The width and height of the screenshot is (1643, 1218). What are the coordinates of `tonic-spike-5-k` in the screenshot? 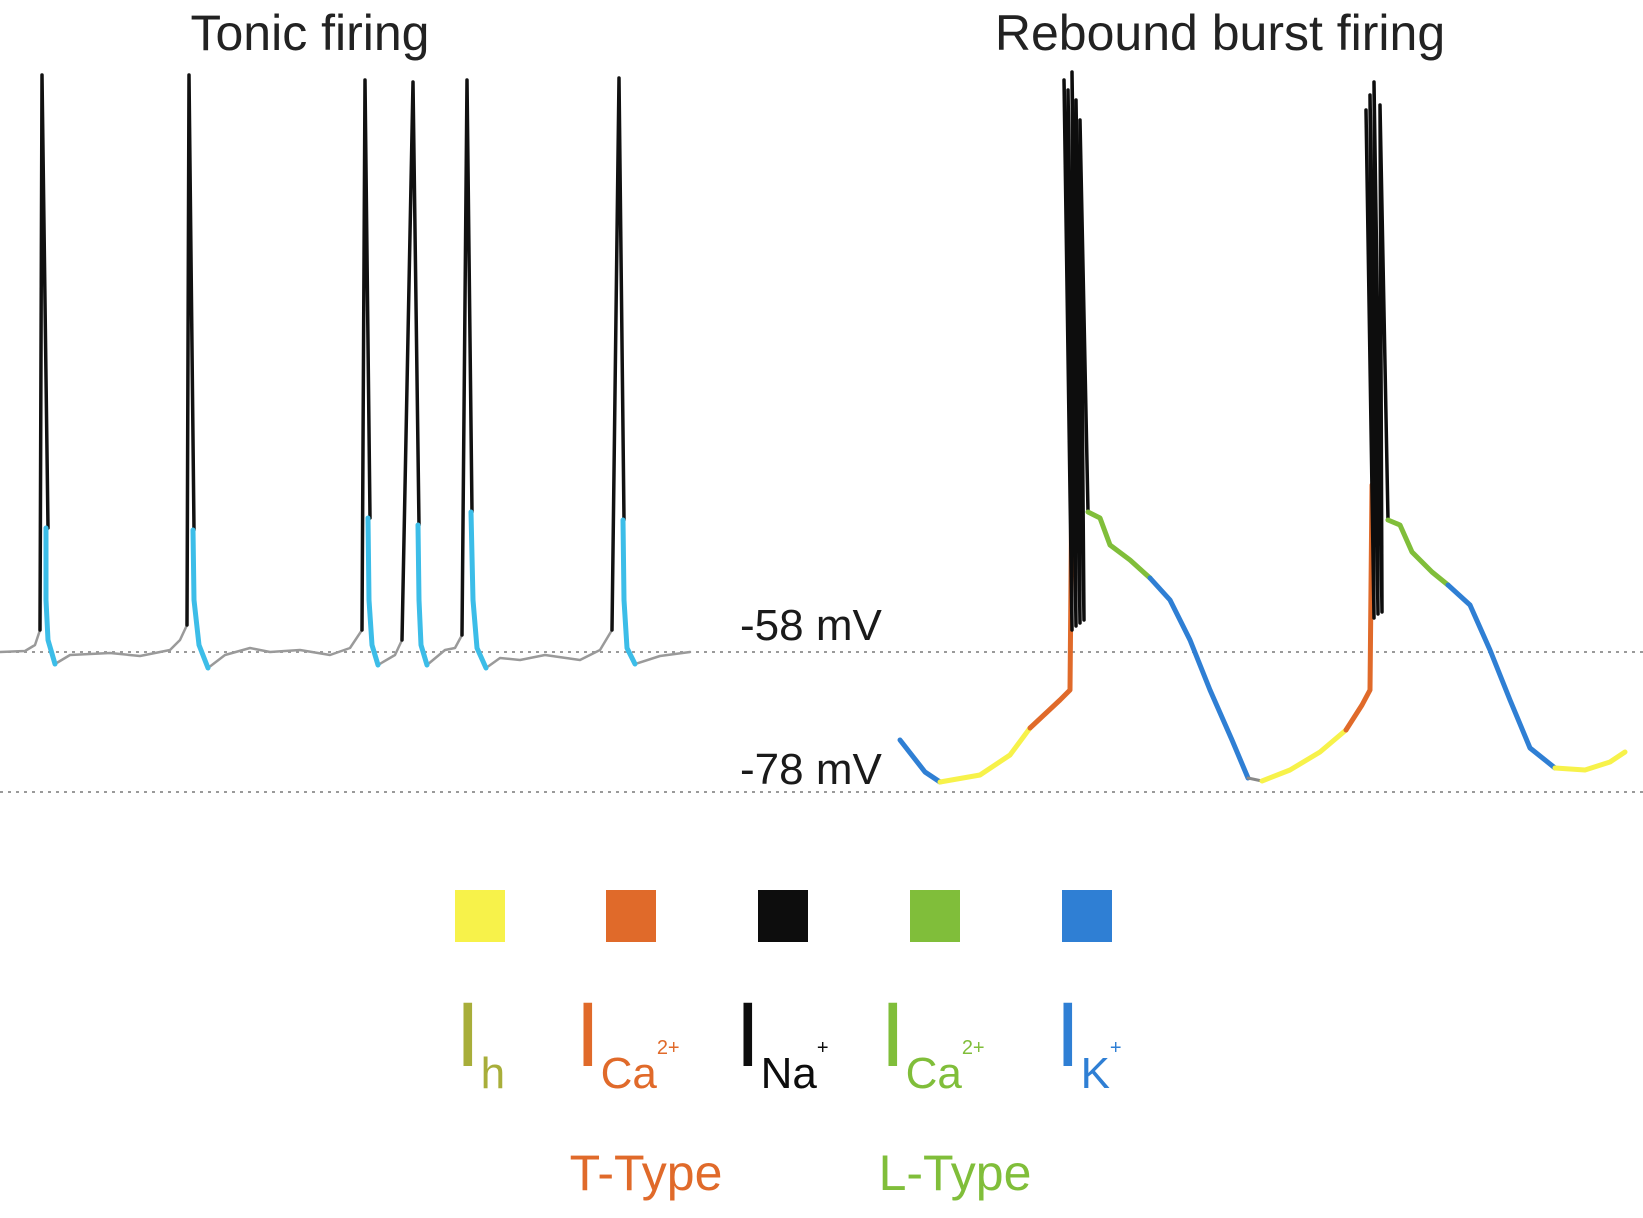 It's located at (478, 590).